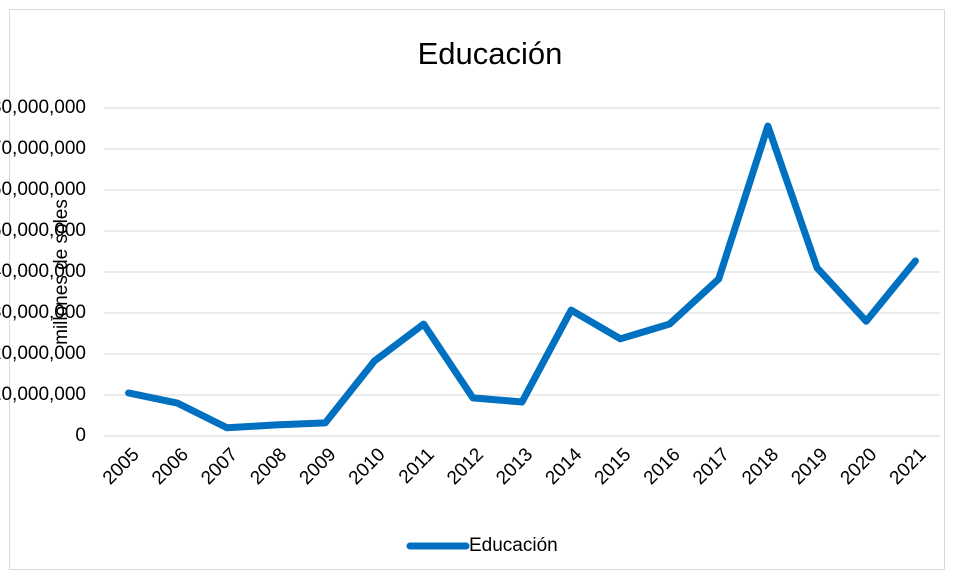 Image resolution: width=955 pixels, height=579 pixels. What do you see at coordinates (490, 53) in the screenshot?
I see `chart-title: Educación` at bounding box center [490, 53].